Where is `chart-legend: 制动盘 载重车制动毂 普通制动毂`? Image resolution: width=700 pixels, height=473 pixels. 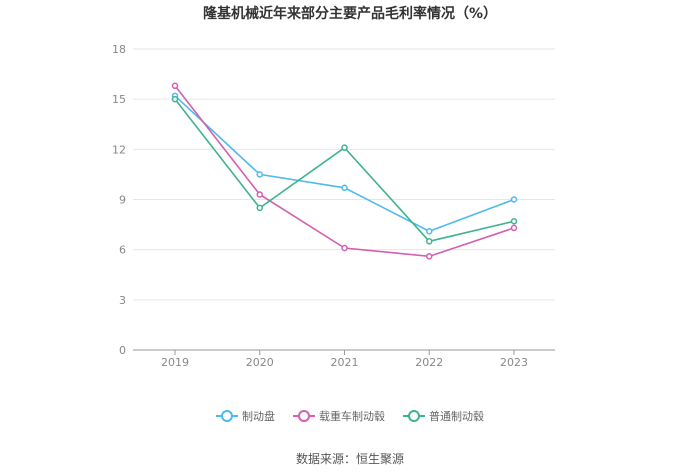 chart-legend: 制动盘 载重车制动毂 普通制动毂 is located at coordinates (350, 416).